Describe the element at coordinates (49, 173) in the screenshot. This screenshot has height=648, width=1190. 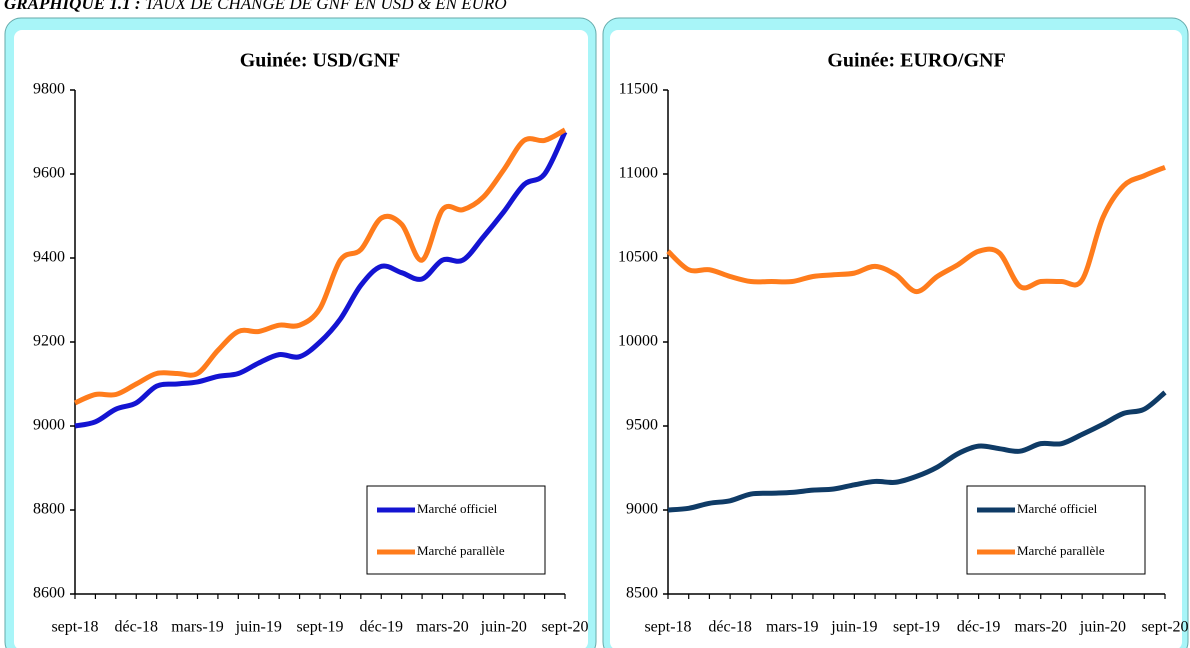
I see `y-tick-label: 9600` at that location.